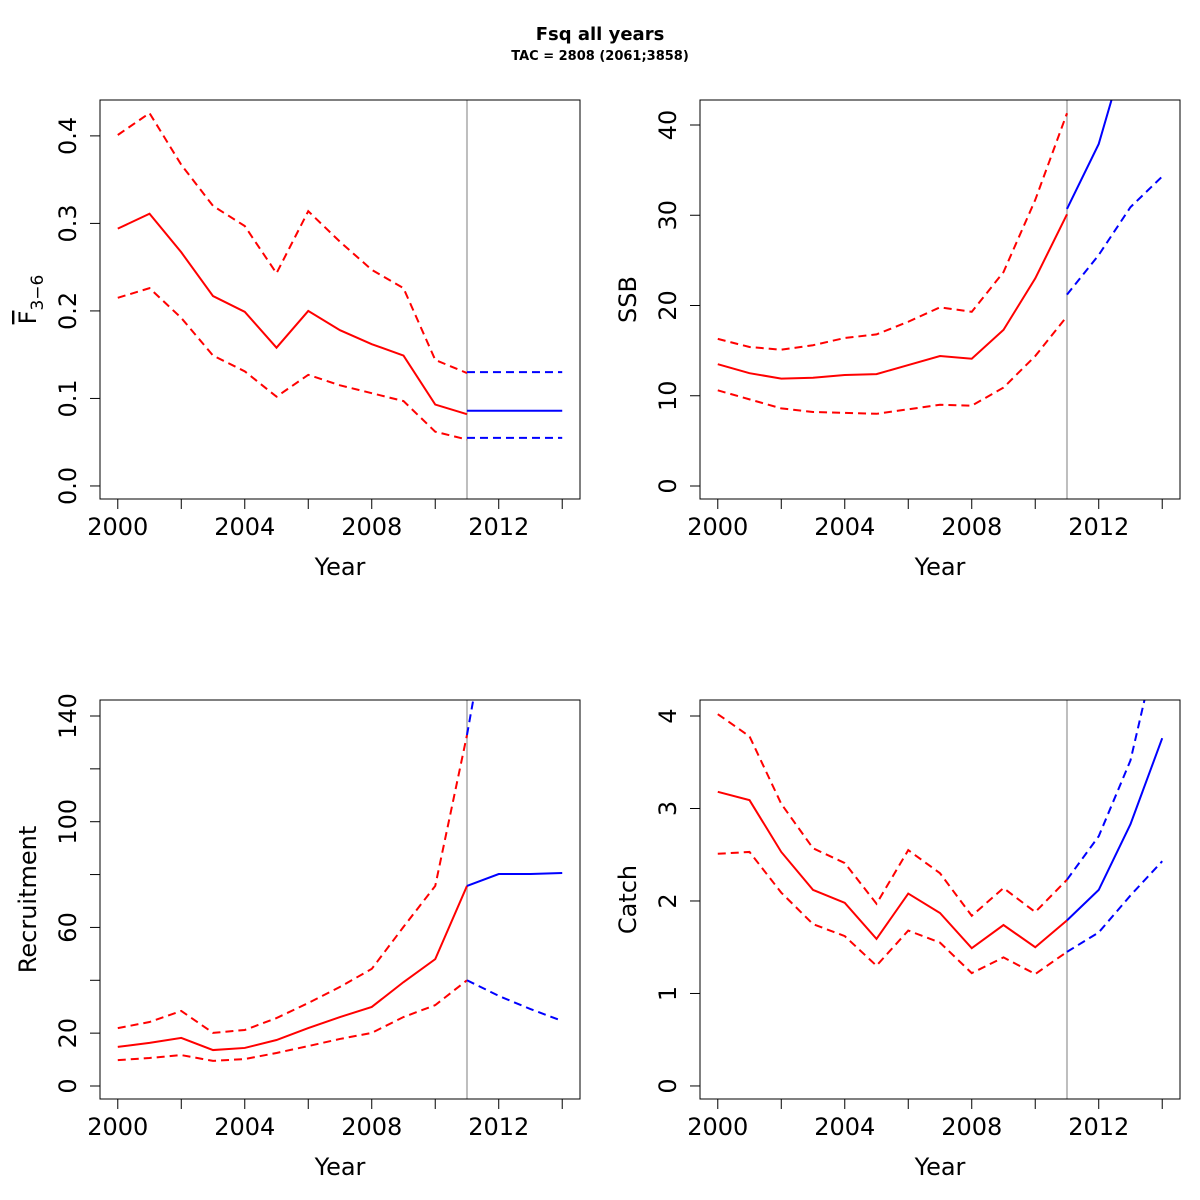 The height and width of the screenshot is (1200, 1200). What do you see at coordinates (668, 808) in the screenshot?
I see `y-tick-label: 3` at bounding box center [668, 808].